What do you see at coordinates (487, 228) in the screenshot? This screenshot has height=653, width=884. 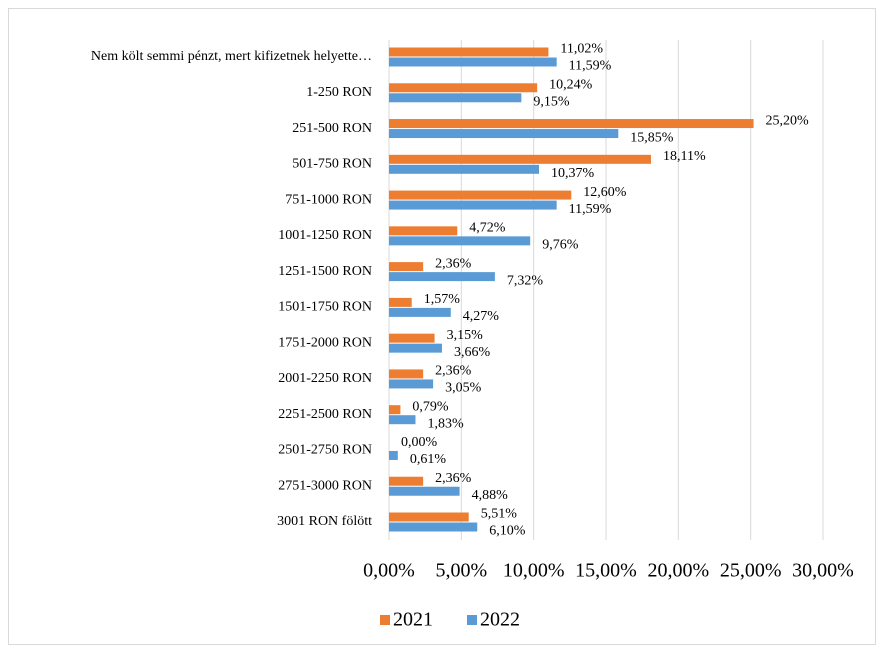 I see `data-label: 4,72%` at bounding box center [487, 228].